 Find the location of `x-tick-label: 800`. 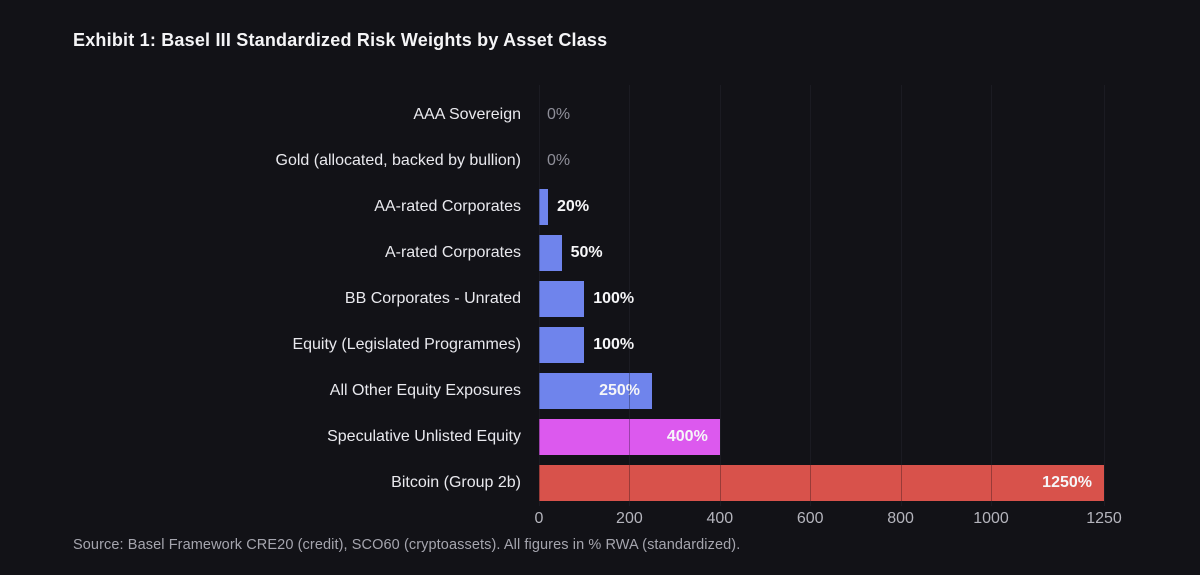

x-tick-label: 800 is located at coordinates (900, 518).